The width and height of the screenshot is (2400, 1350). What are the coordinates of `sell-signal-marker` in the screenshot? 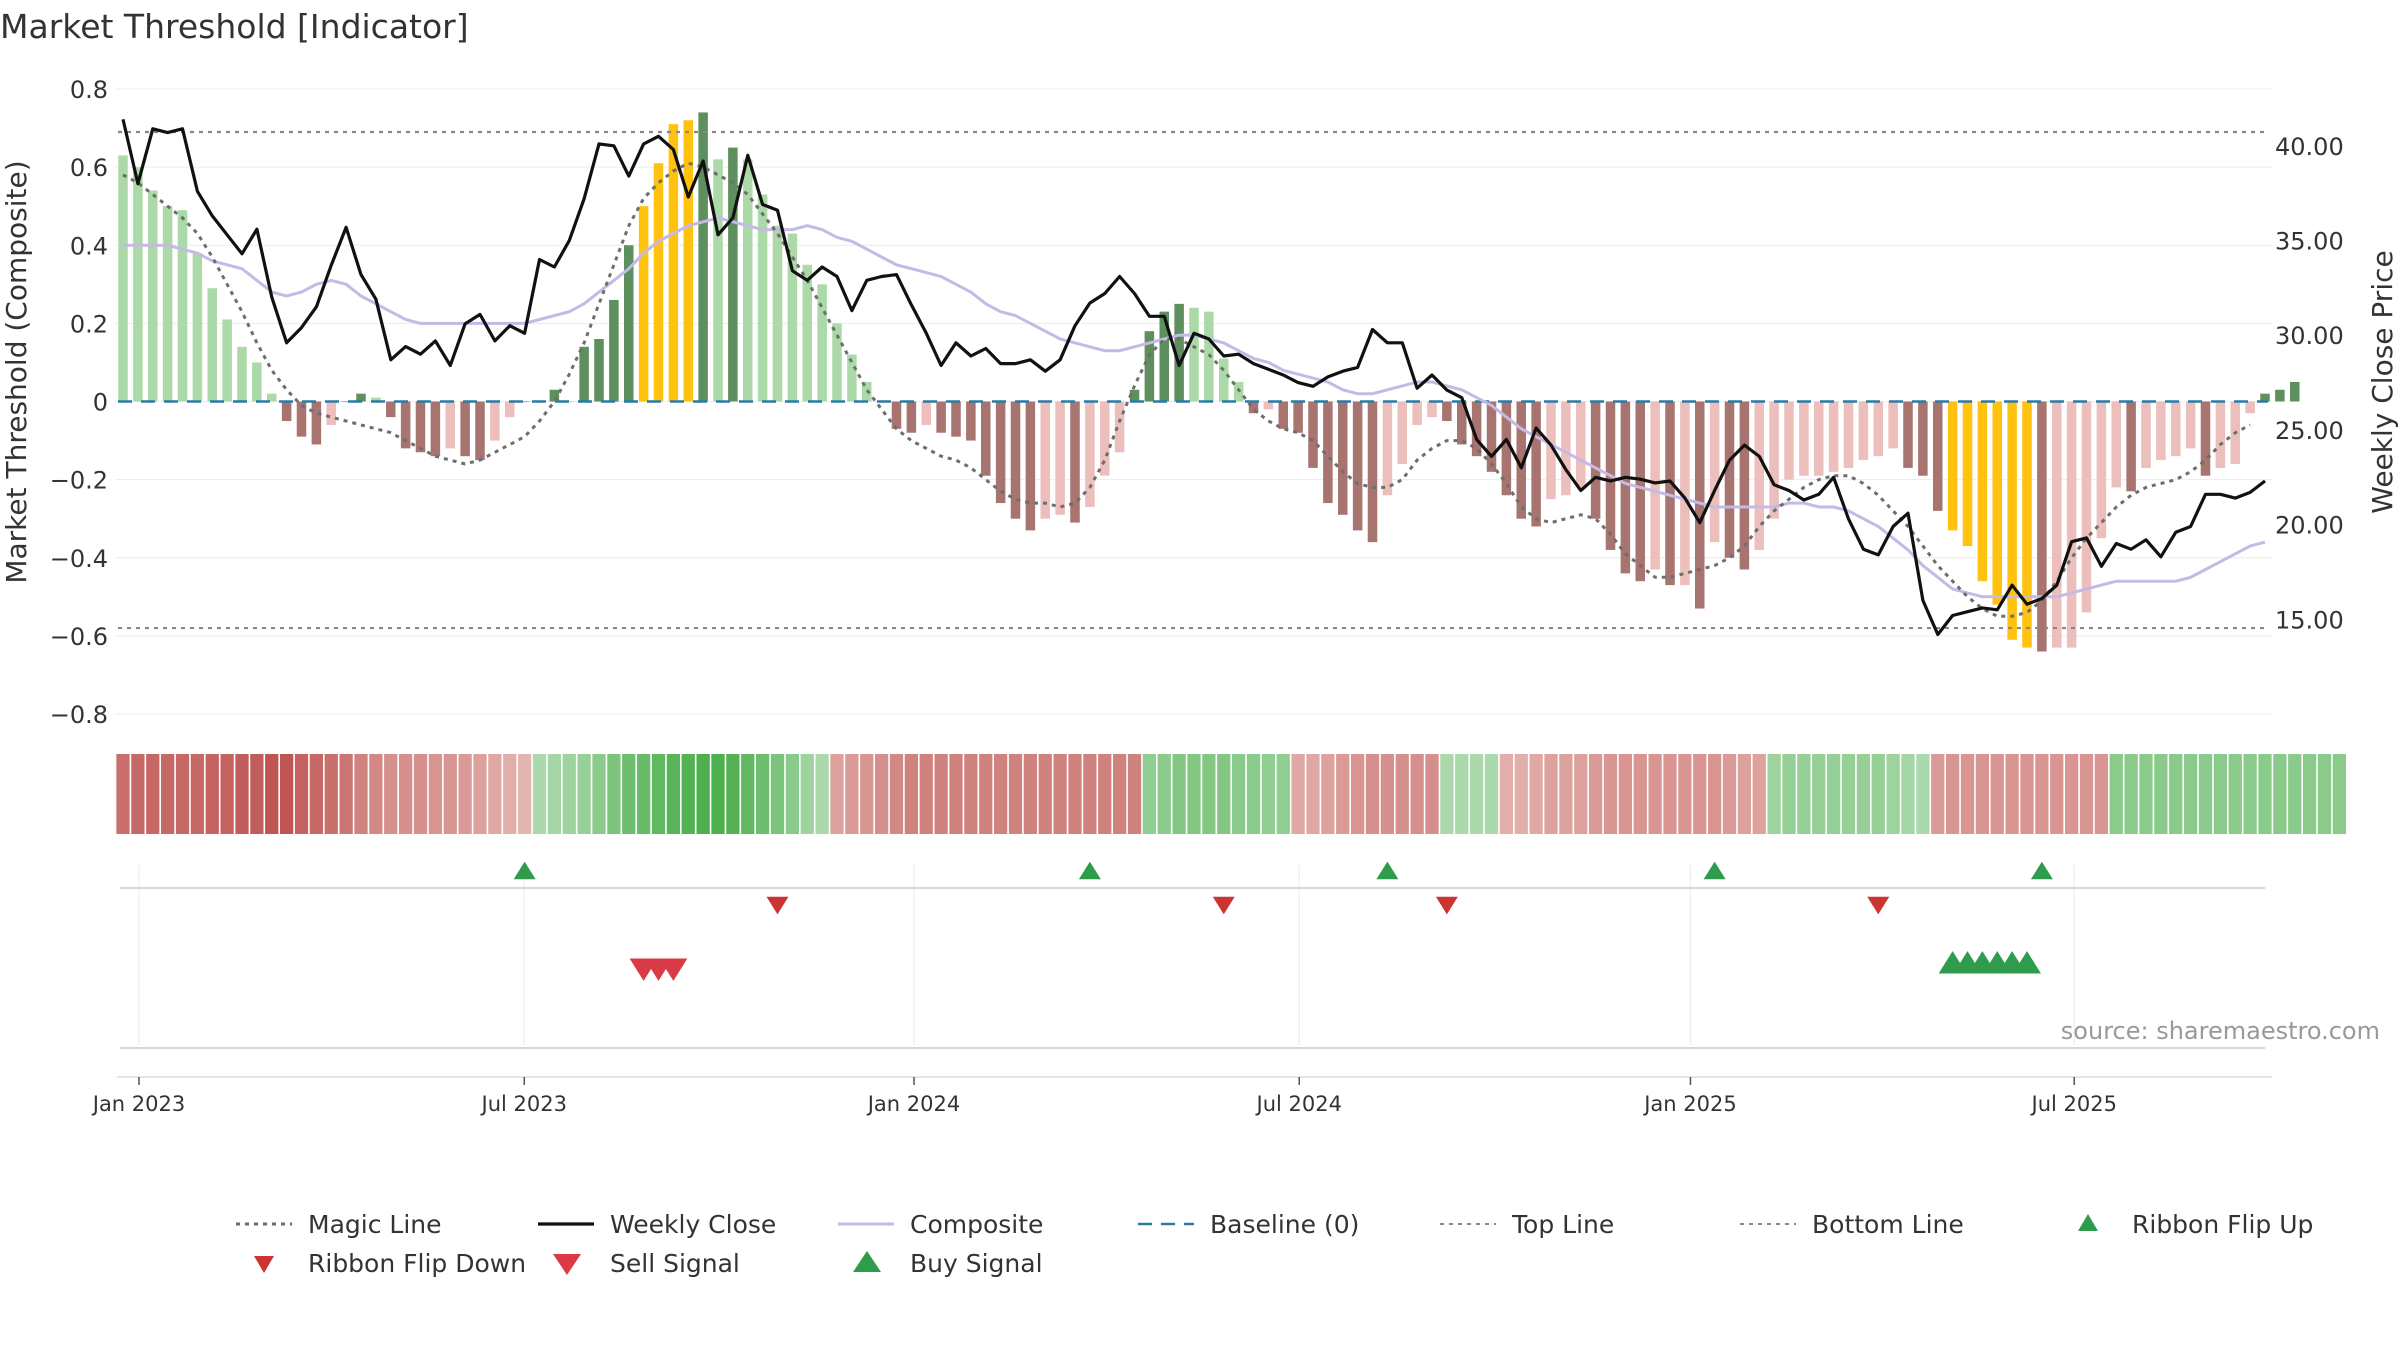 It's located at (673, 969).